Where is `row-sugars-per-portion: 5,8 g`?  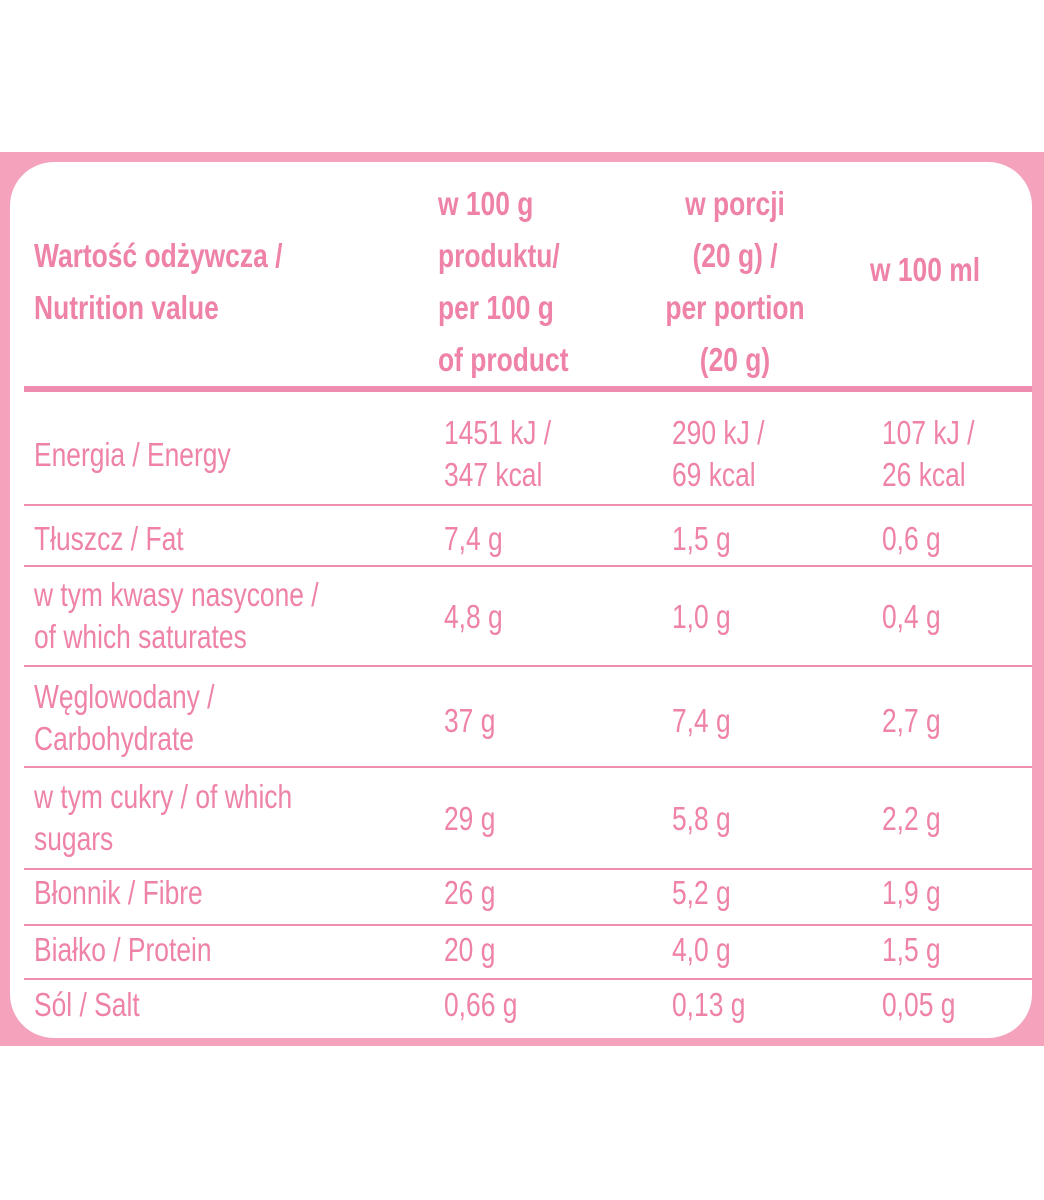
row-sugars-per-portion: 5,8 g is located at coordinates (701, 818).